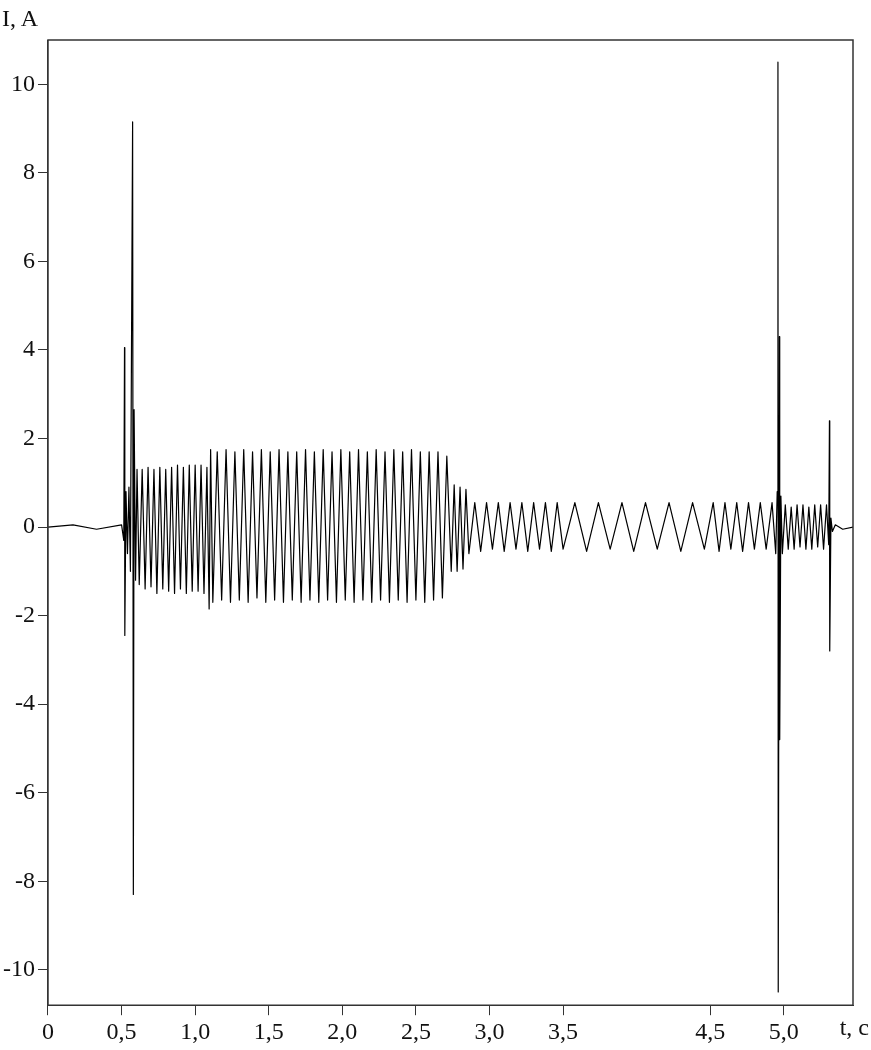  What do you see at coordinates (20, 18) in the screenshot?
I see `y-axis-title: I, A` at bounding box center [20, 18].